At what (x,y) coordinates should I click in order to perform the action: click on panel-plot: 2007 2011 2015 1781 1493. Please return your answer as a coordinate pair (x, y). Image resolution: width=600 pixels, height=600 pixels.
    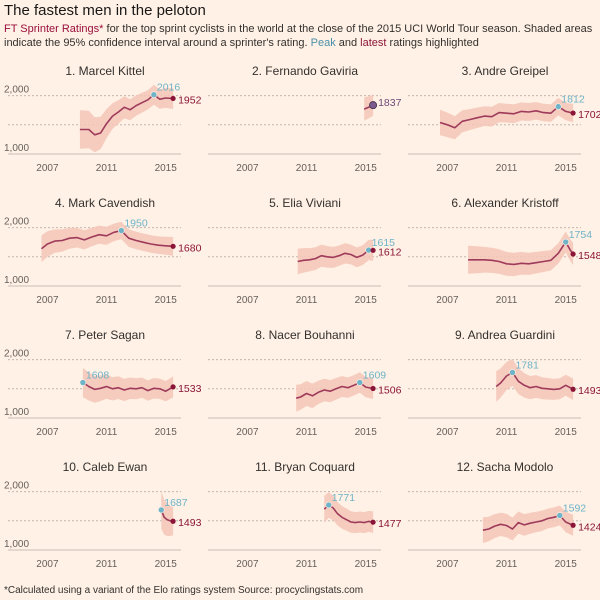
    Looking at the image, I should click on (504, 398).